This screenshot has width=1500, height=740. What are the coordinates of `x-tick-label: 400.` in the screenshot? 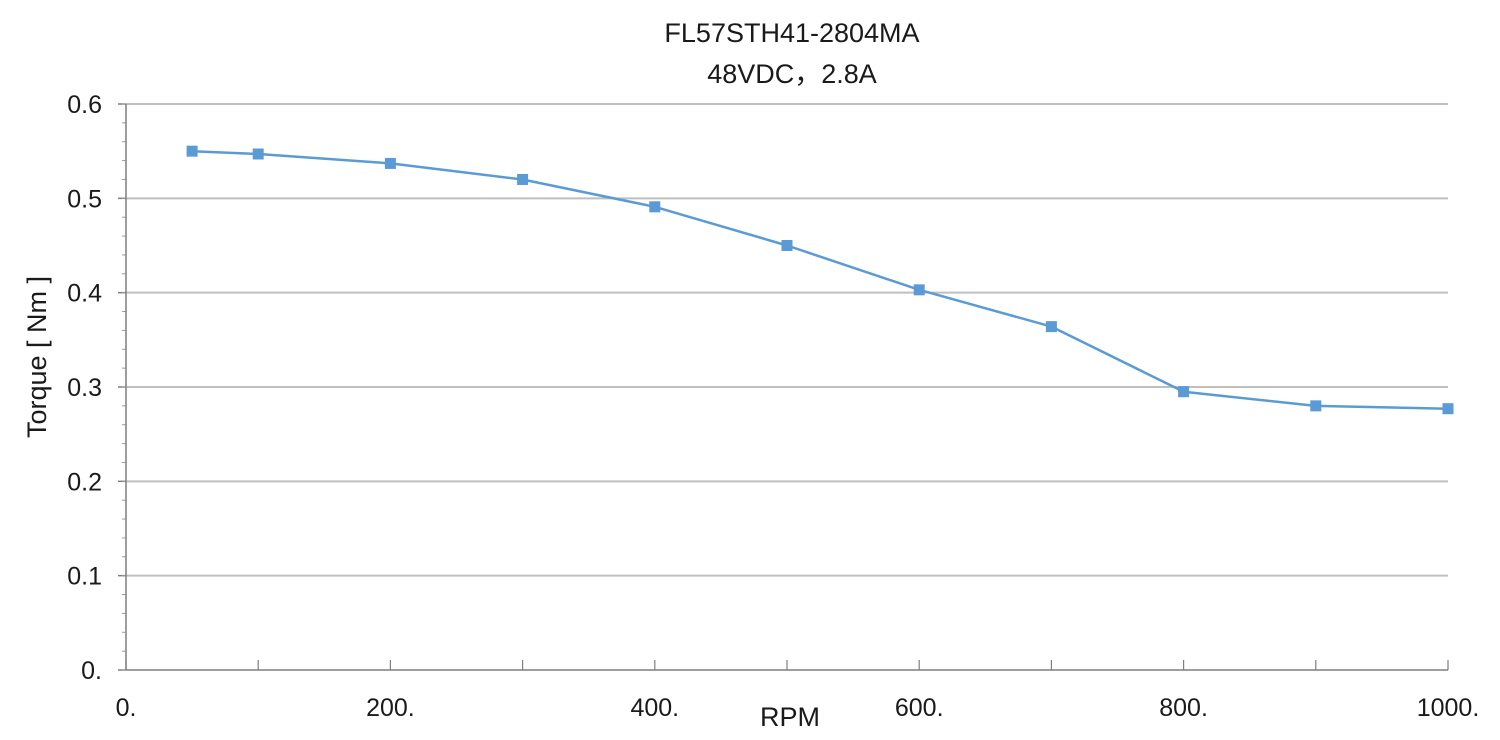 It's located at (654, 708).